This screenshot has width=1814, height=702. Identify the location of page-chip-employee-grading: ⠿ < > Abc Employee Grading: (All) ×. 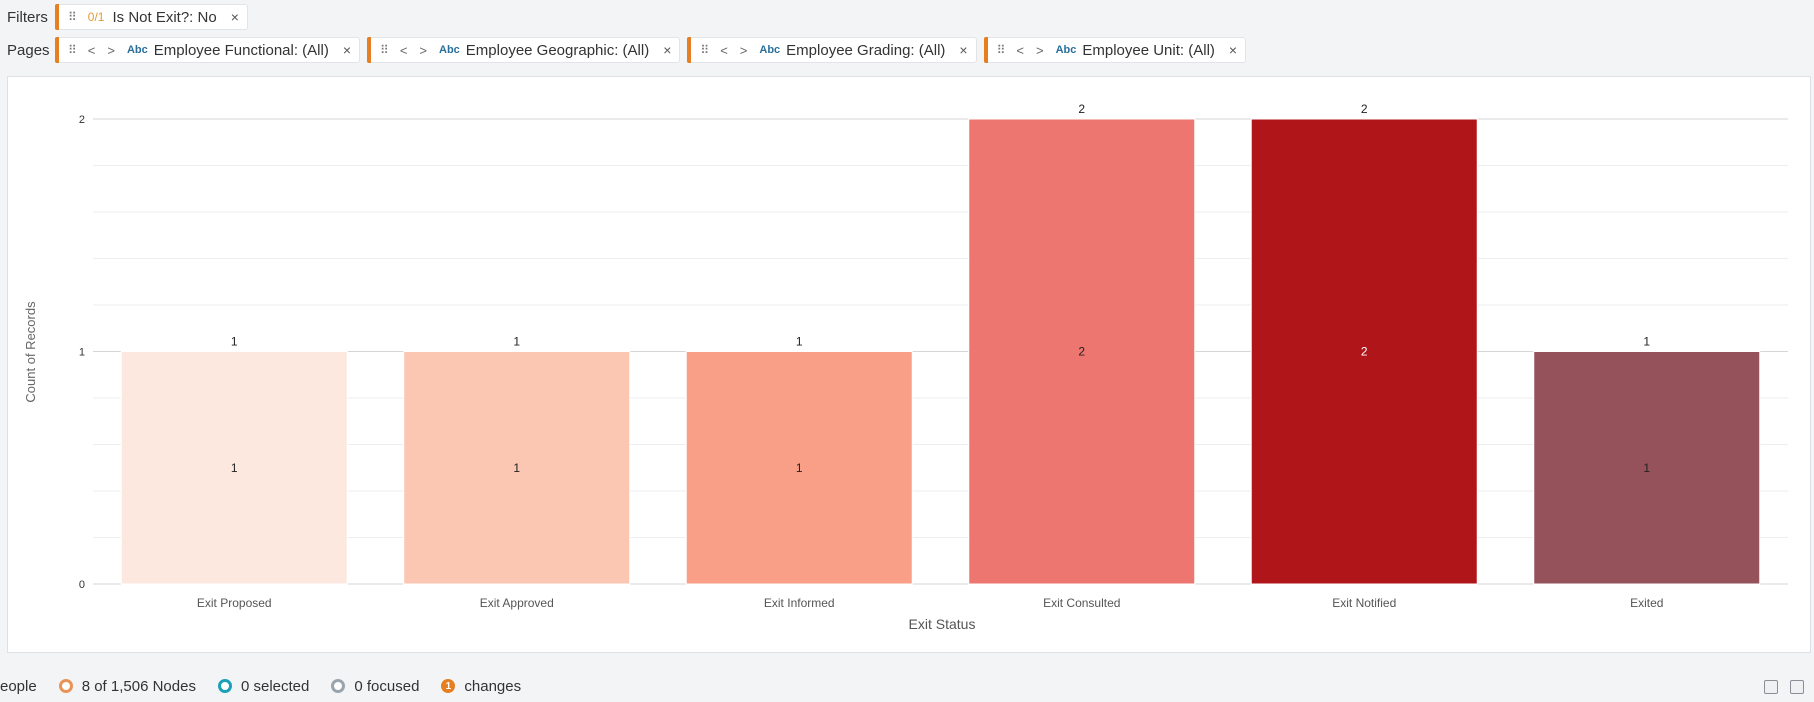
(832, 50).